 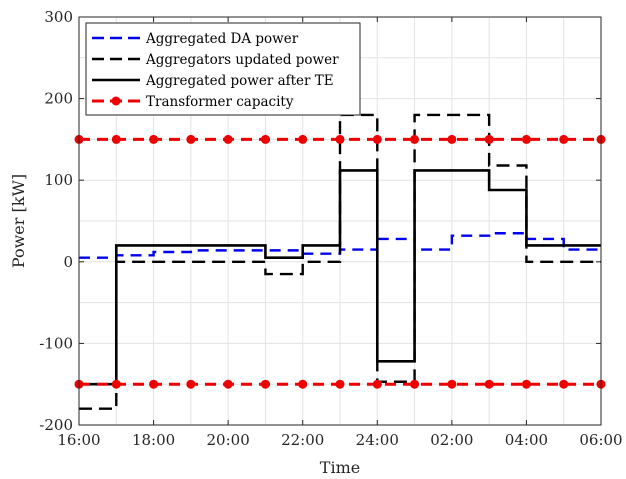 I want to click on y-tick-label: -100, so click(x=56, y=343).